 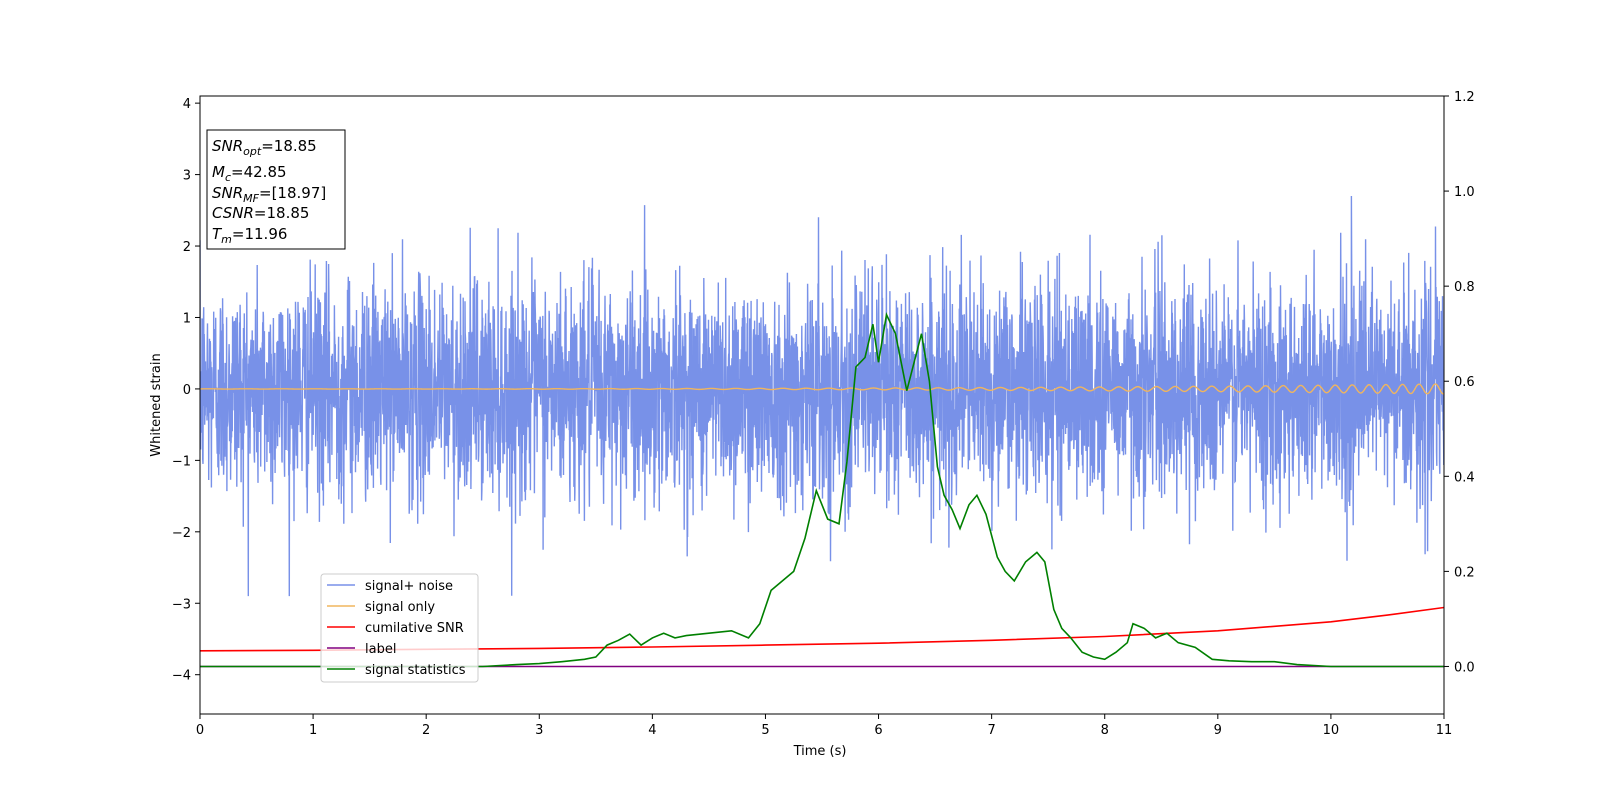 I want to click on y-left-tick-label-5: 1, so click(x=187, y=318).